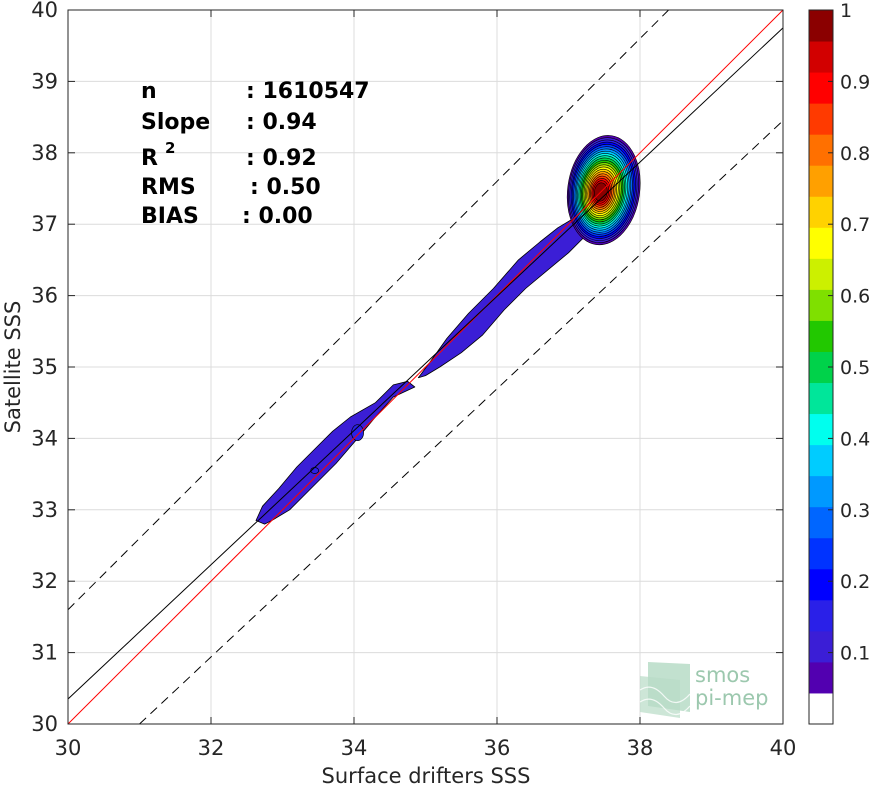  Describe the element at coordinates (640, 748) in the screenshot. I see `x-tick-label: 38` at that location.